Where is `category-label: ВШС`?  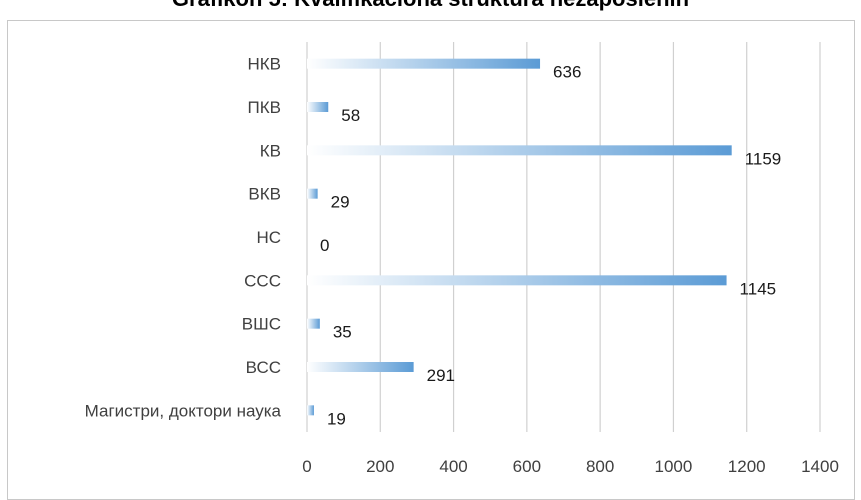 category-label: ВШС is located at coordinates (261, 324).